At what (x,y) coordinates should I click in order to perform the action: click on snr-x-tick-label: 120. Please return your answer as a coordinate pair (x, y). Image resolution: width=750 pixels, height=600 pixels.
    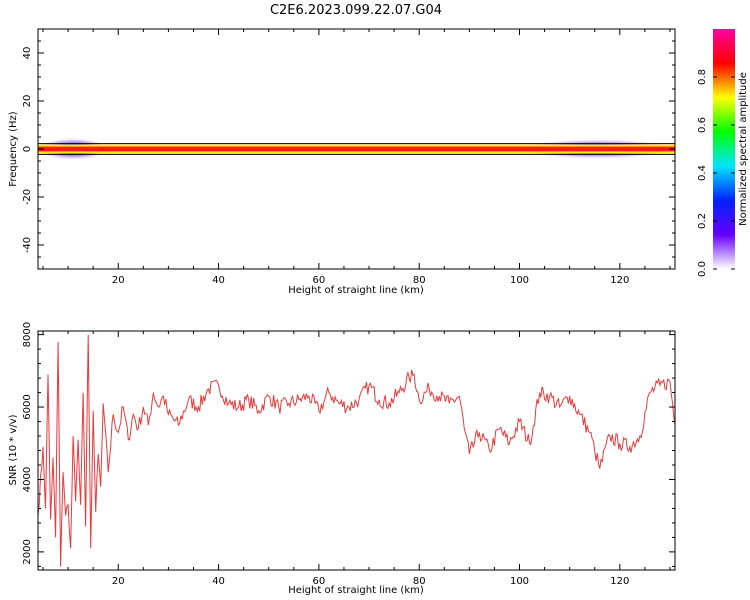
    Looking at the image, I should click on (619, 581).